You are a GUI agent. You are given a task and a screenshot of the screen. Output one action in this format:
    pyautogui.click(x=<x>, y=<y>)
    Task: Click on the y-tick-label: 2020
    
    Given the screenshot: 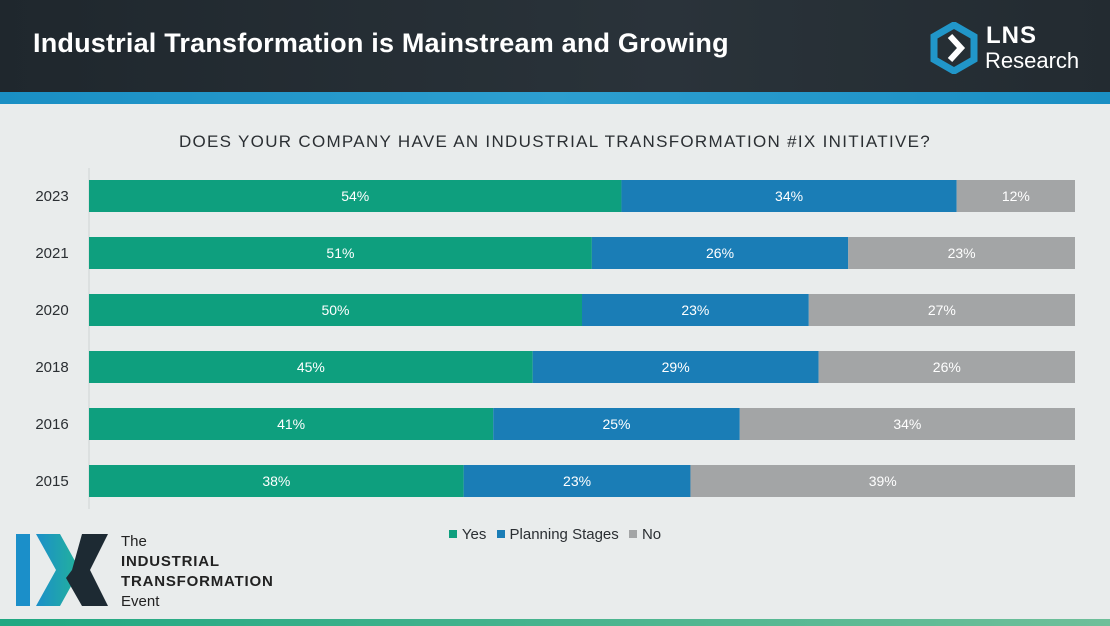 What is the action you would take?
    pyautogui.click(x=51, y=310)
    